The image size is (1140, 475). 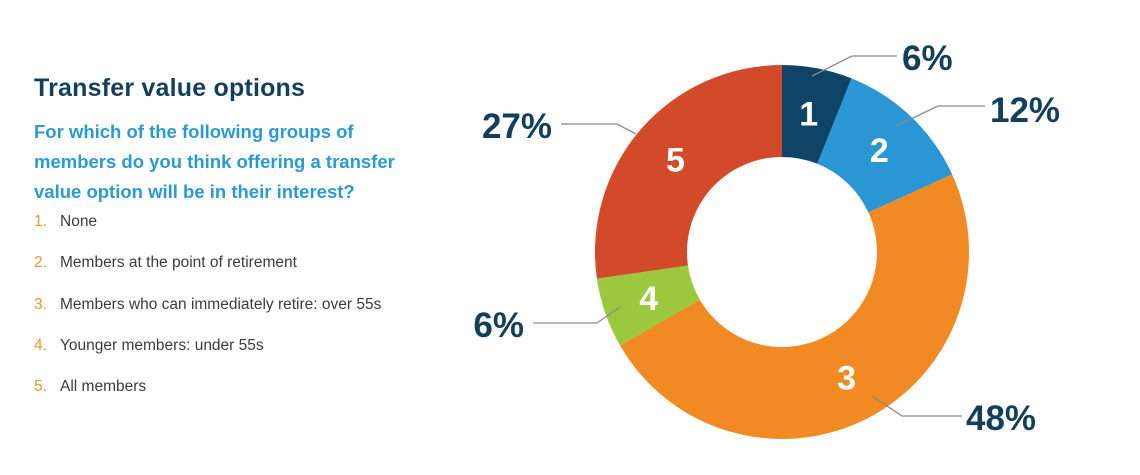 What do you see at coordinates (675, 161) in the screenshot?
I see `slice-number-label: 5` at bounding box center [675, 161].